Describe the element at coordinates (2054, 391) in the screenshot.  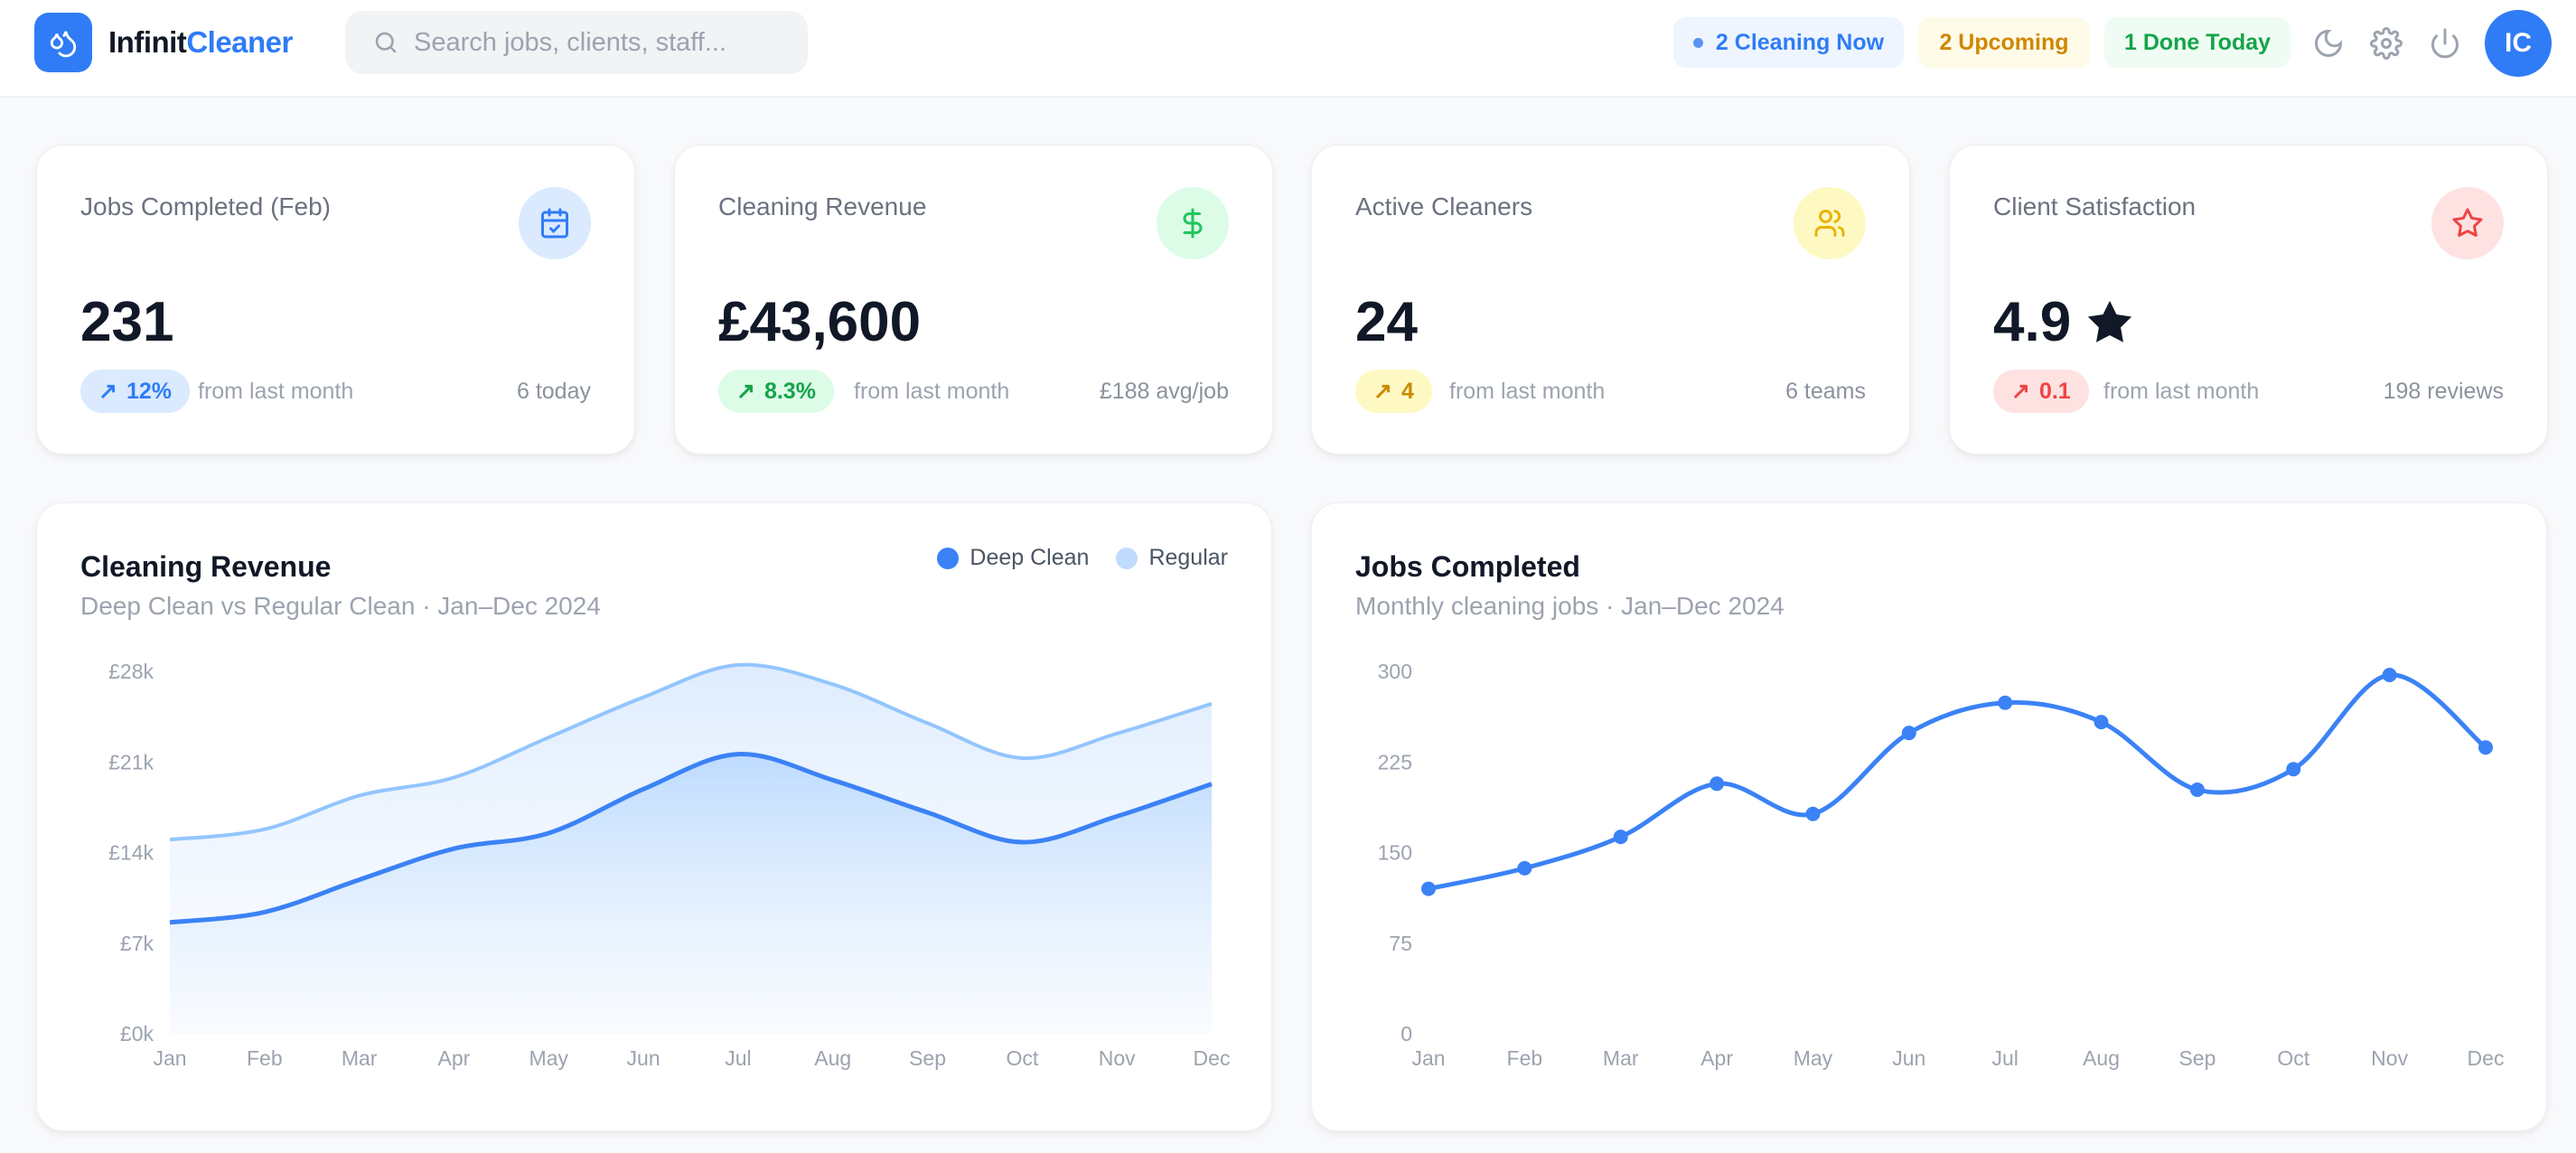
I see `change-value: 0.1` at that location.